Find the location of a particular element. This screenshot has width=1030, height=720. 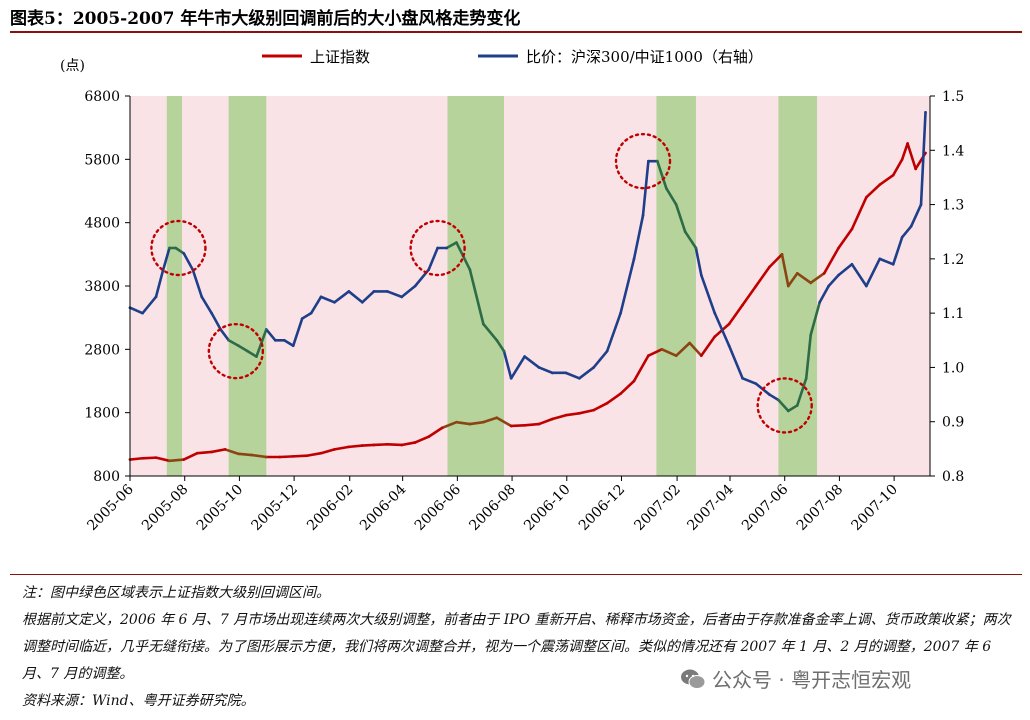

legend-label-shanghai: 上证指数 is located at coordinates (340, 57).